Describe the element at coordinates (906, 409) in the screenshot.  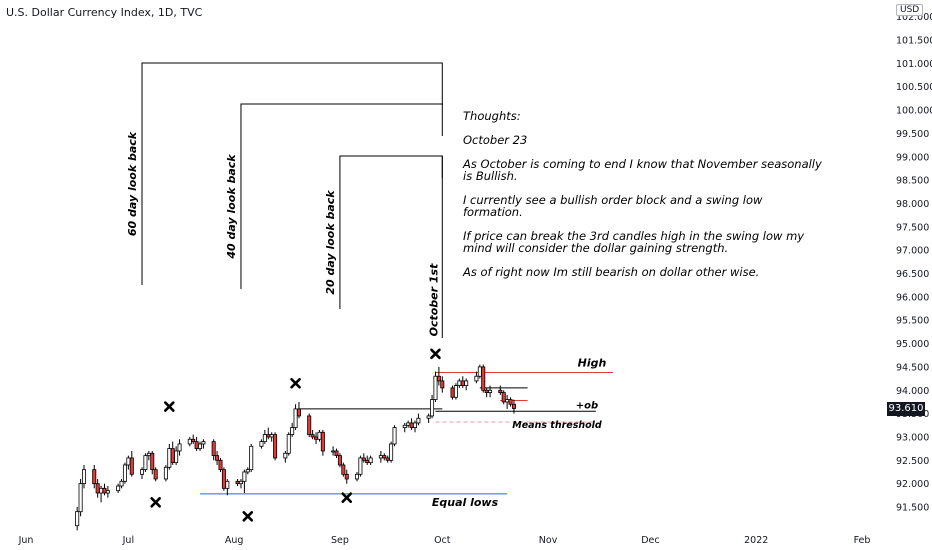
I see `last-price-tag: 93.610` at that location.